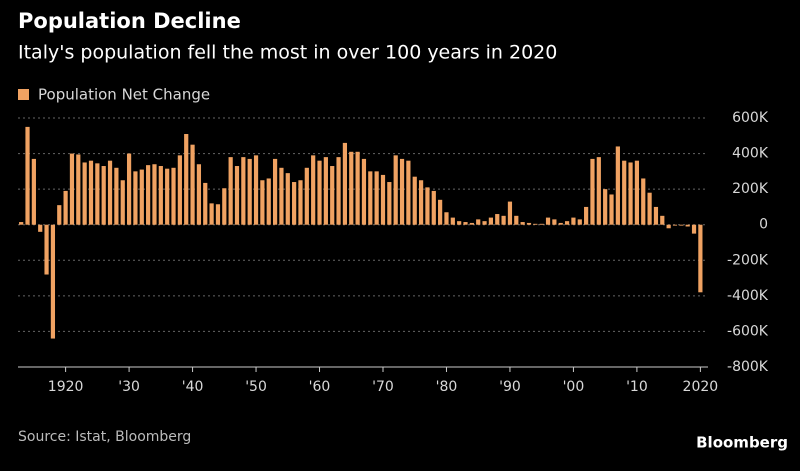  I want to click on x-tick-label: '80, so click(447, 387).